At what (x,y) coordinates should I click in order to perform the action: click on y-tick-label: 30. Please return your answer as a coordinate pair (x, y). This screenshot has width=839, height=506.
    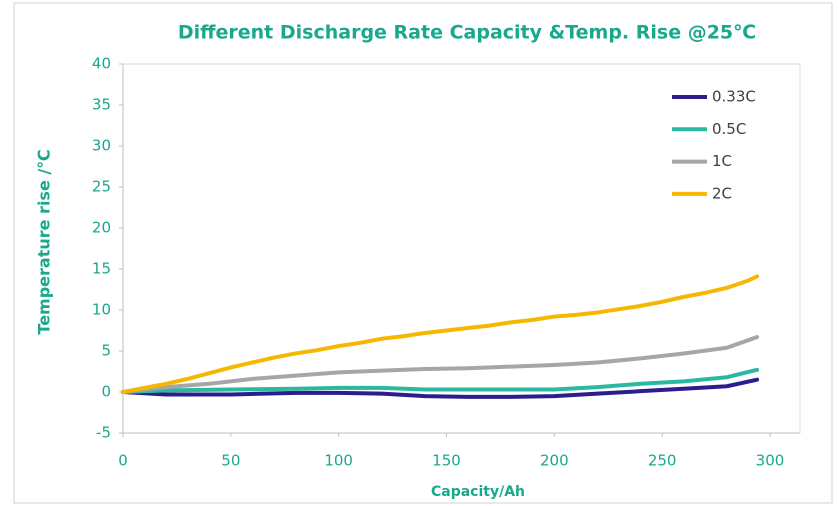
    Looking at the image, I should click on (101, 146).